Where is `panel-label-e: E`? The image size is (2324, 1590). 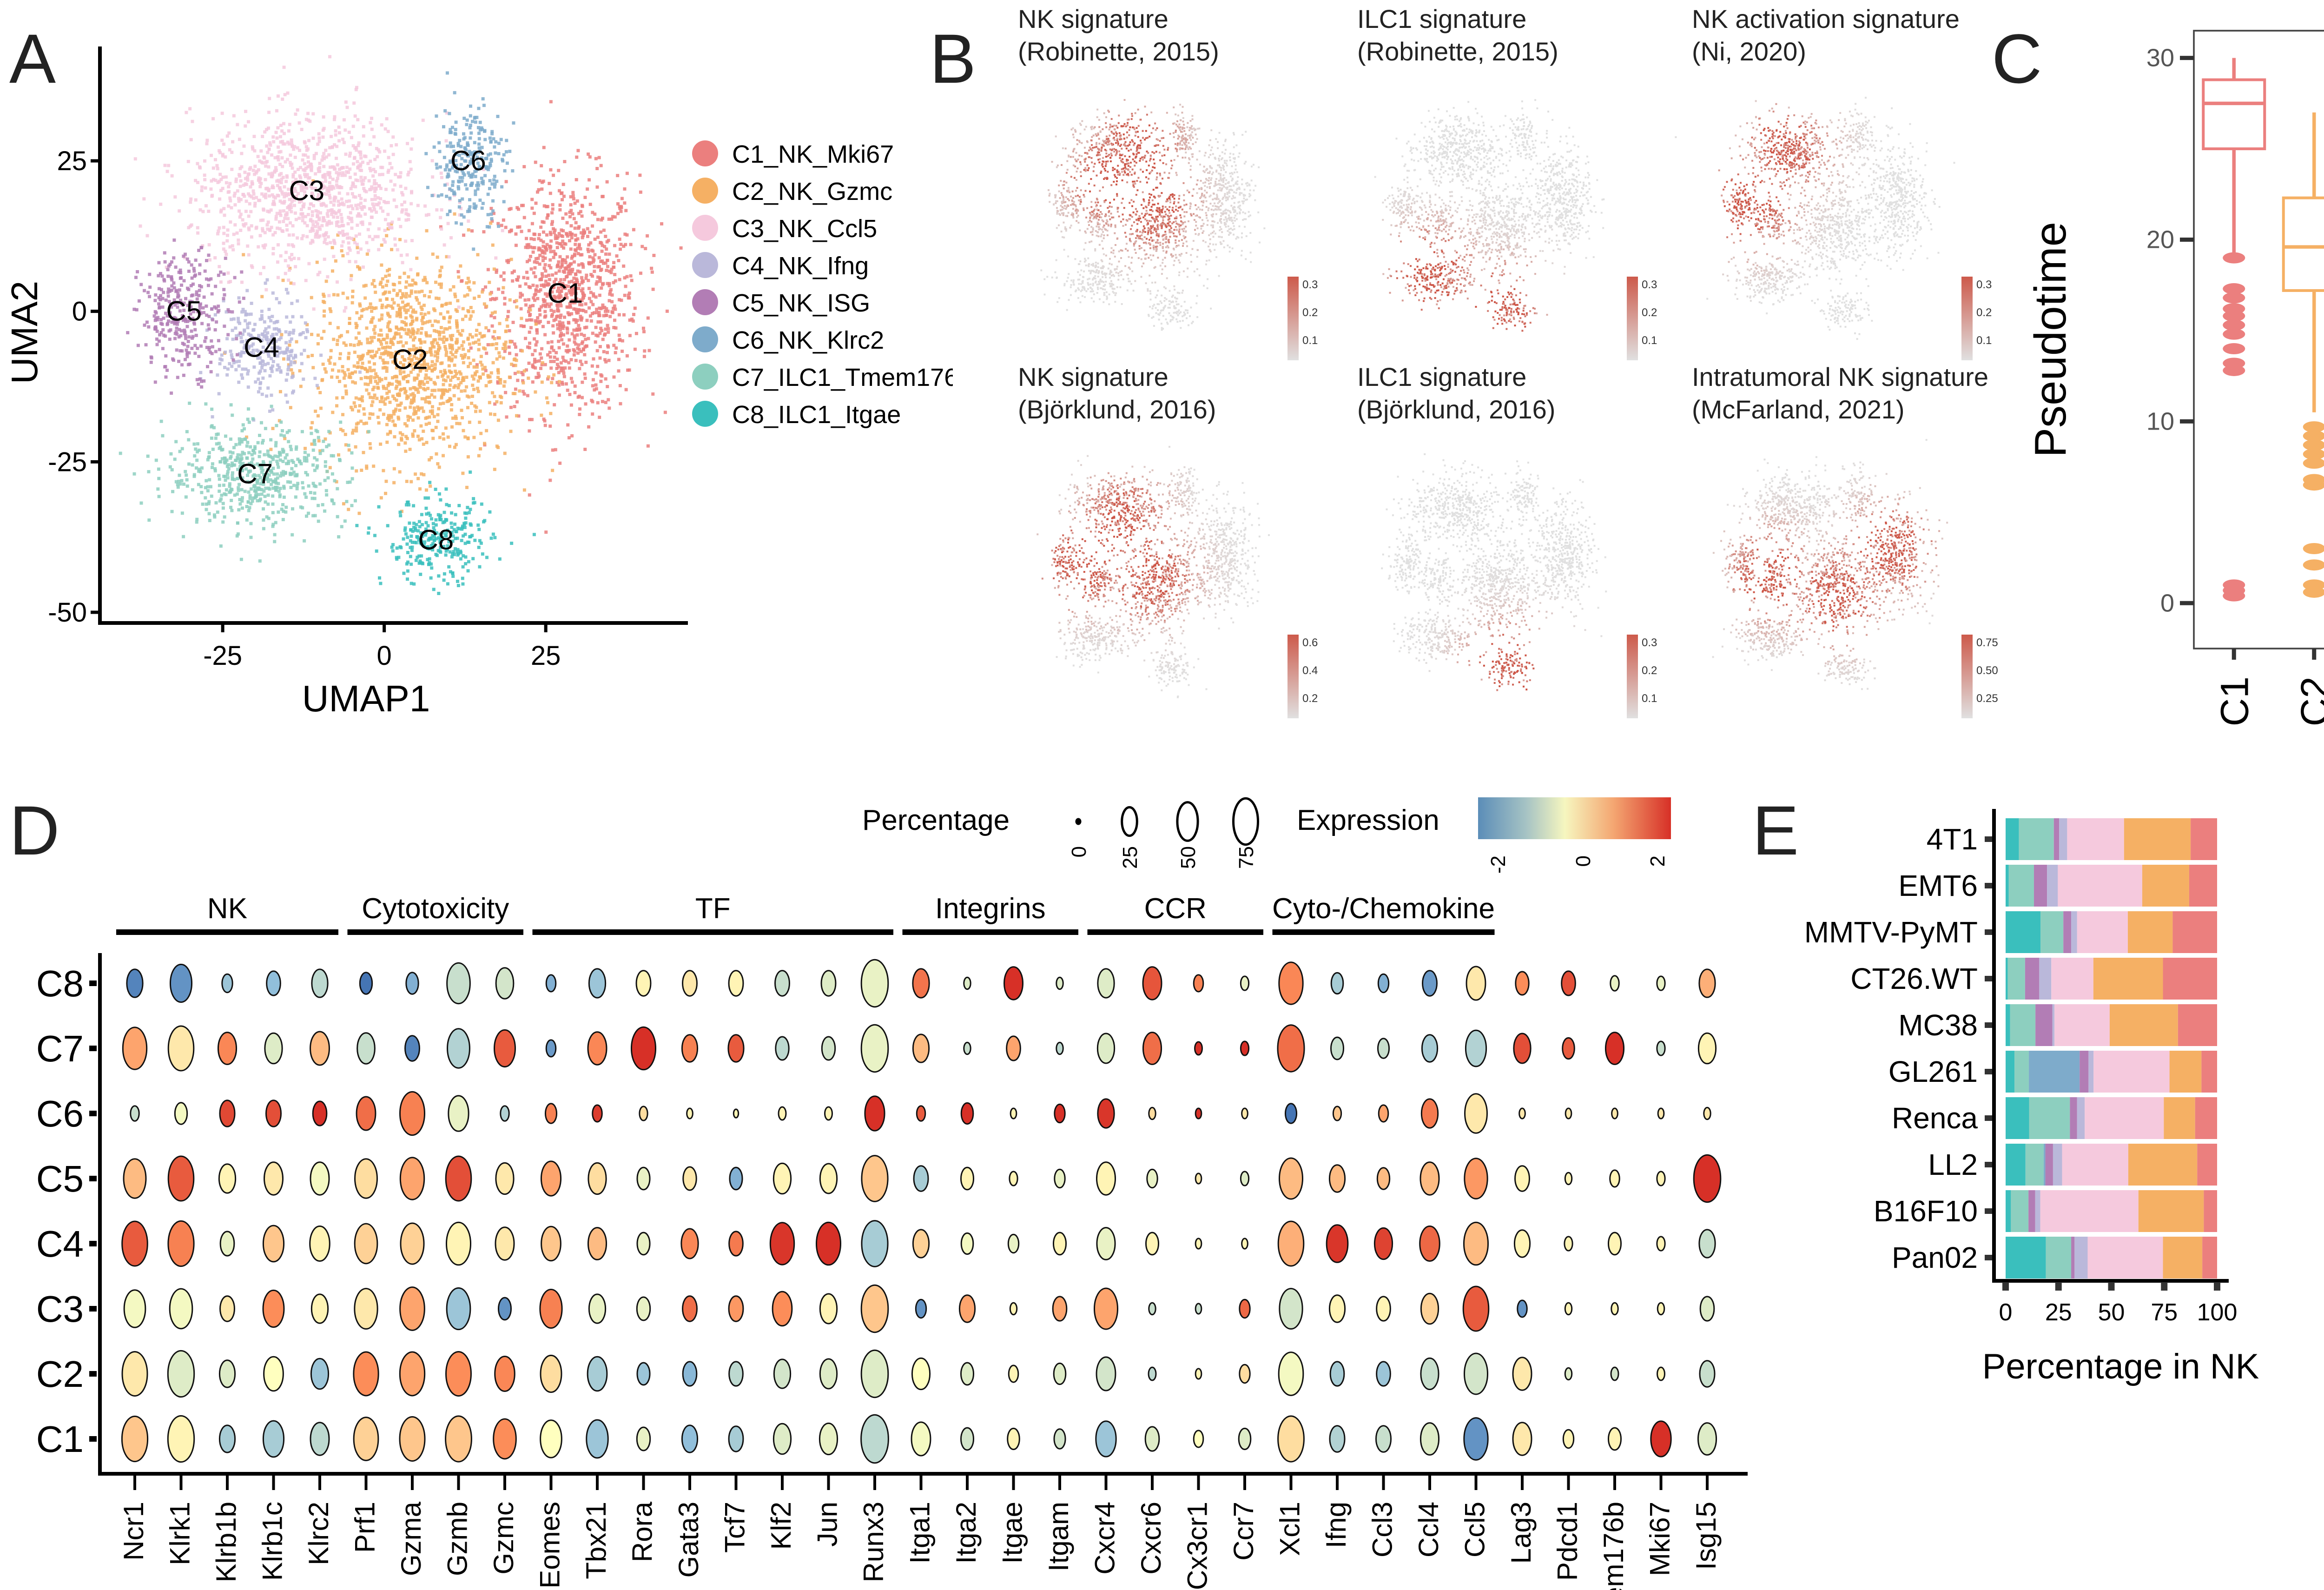
panel-label-e: E is located at coordinates (1775, 830).